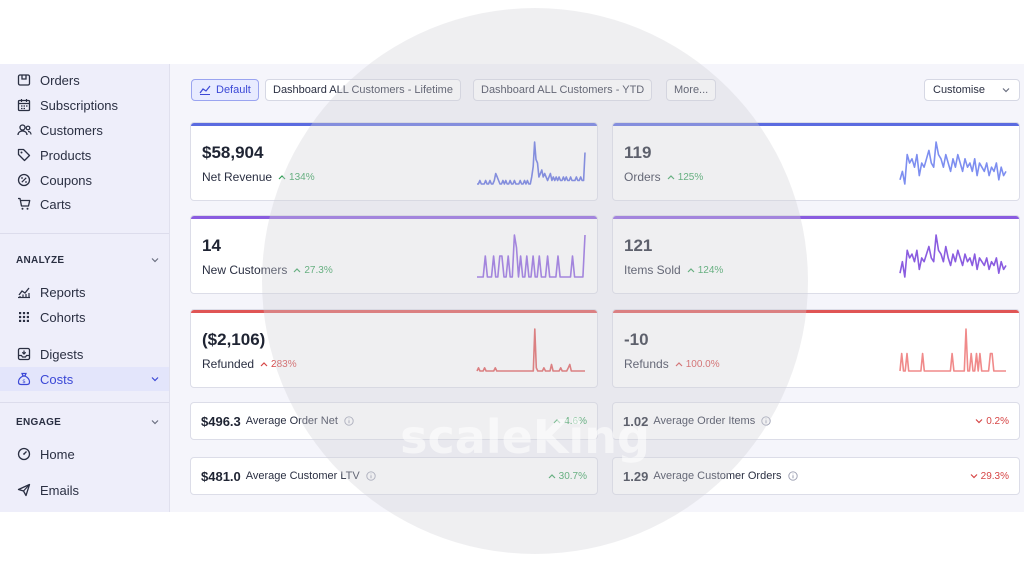 The height and width of the screenshot is (576, 1024). I want to click on card-delta: 124%, so click(705, 270).